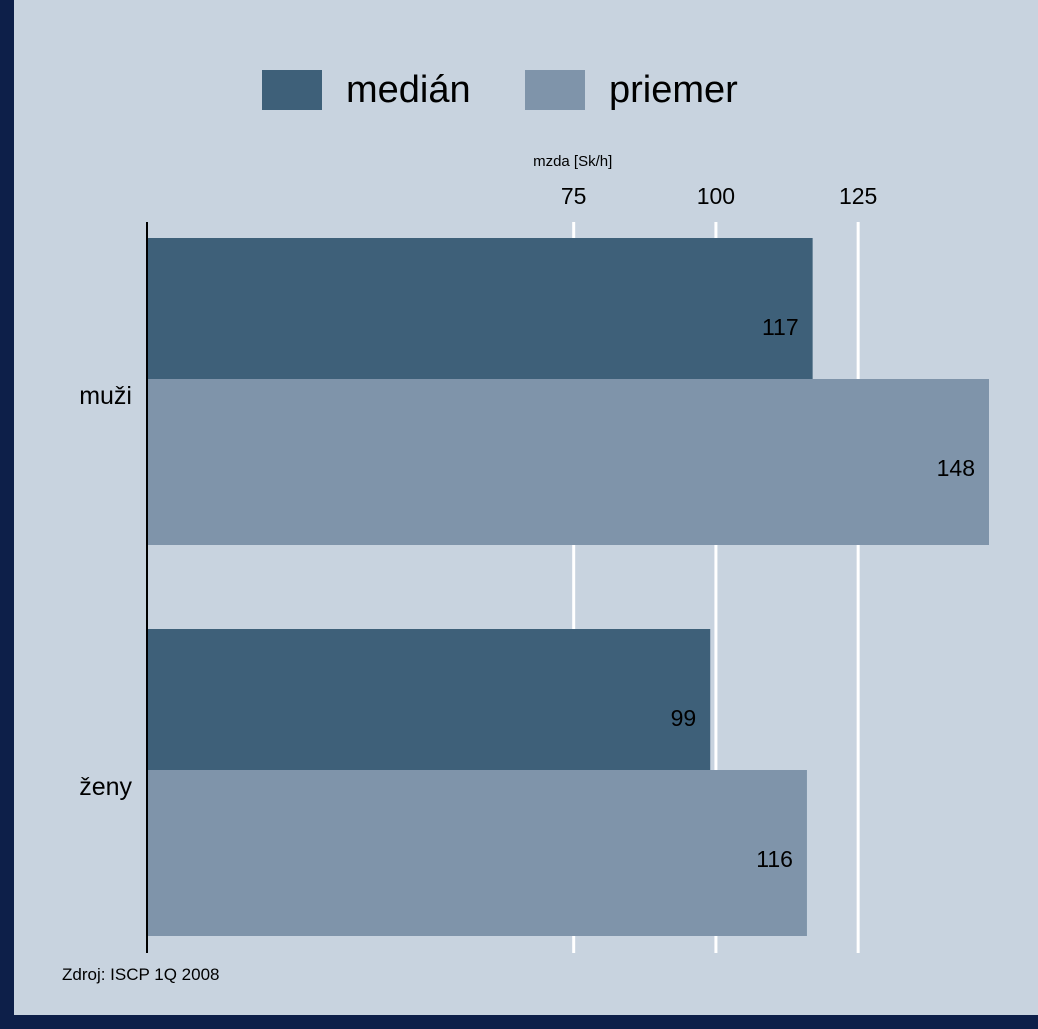 The width and height of the screenshot is (1038, 1029). What do you see at coordinates (574, 196) in the screenshot?
I see `x-tick-label: 75` at bounding box center [574, 196].